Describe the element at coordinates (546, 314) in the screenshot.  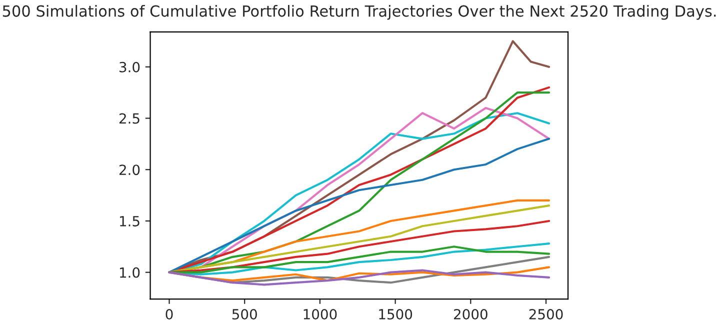
I see `x-tick-label: 2500` at that location.